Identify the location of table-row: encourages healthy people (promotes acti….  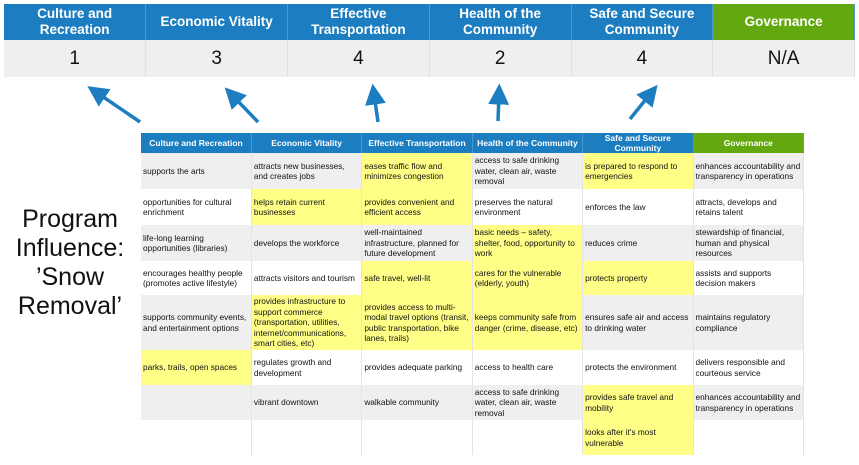
(473, 278).